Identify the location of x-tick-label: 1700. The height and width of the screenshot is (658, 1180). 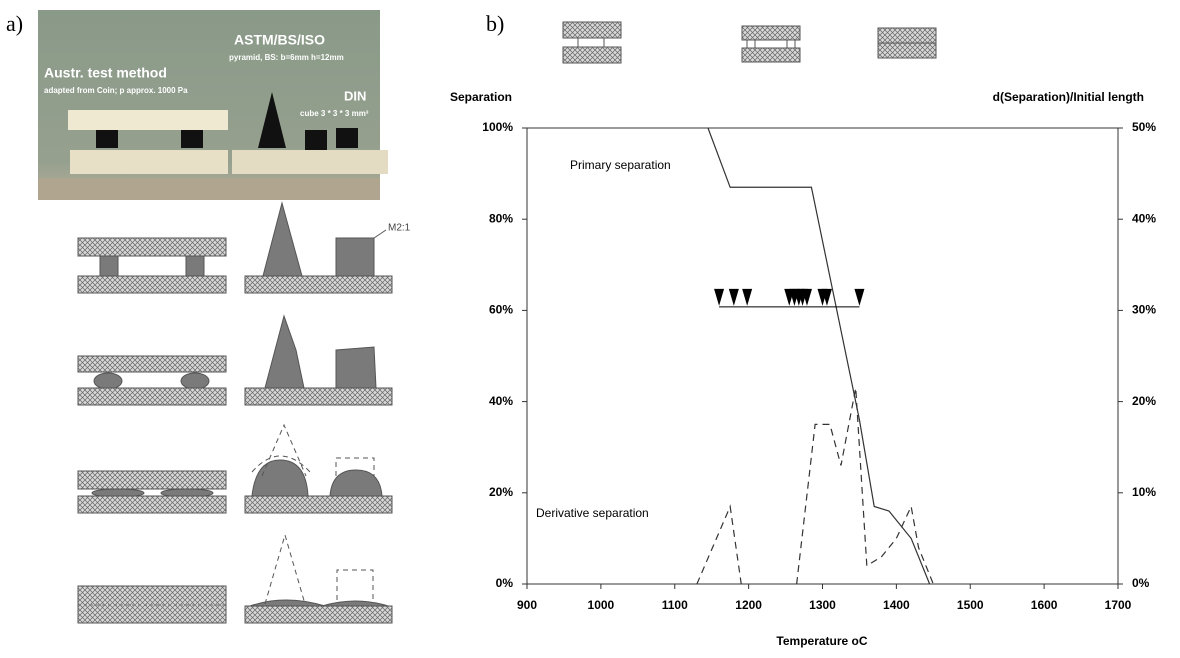
(1118, 605).